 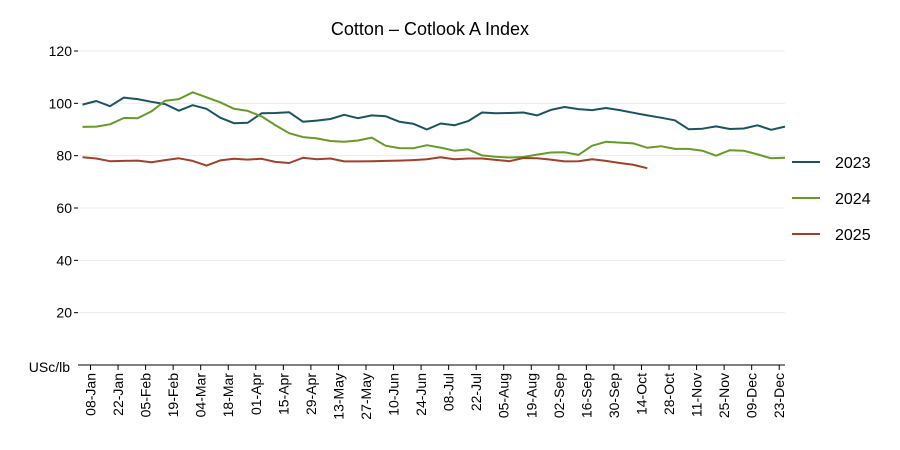 I want to click on x-tick-label: 22-Jul, so click(x=476, y=392).